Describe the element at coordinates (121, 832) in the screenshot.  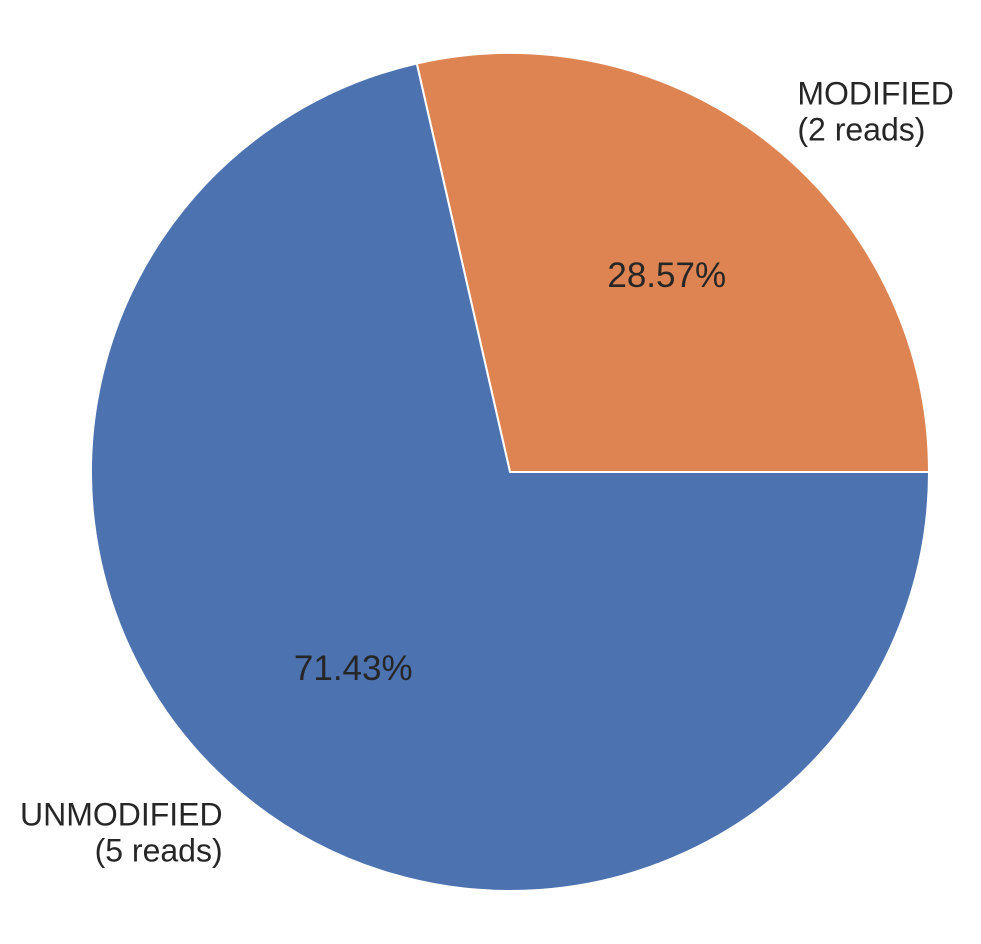
I see `slice-label-unmodified: UNMODIFIED (5 reads)` at that location.